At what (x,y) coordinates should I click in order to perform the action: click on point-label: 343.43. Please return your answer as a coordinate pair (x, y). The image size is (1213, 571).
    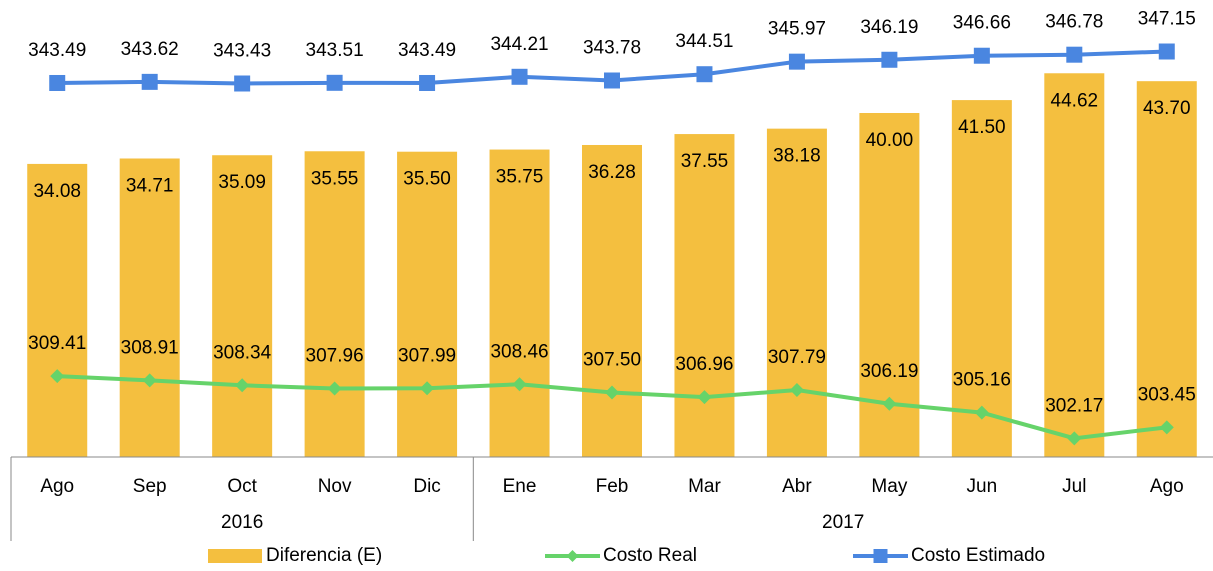
    Looking at the image, I should click on (242, 51).